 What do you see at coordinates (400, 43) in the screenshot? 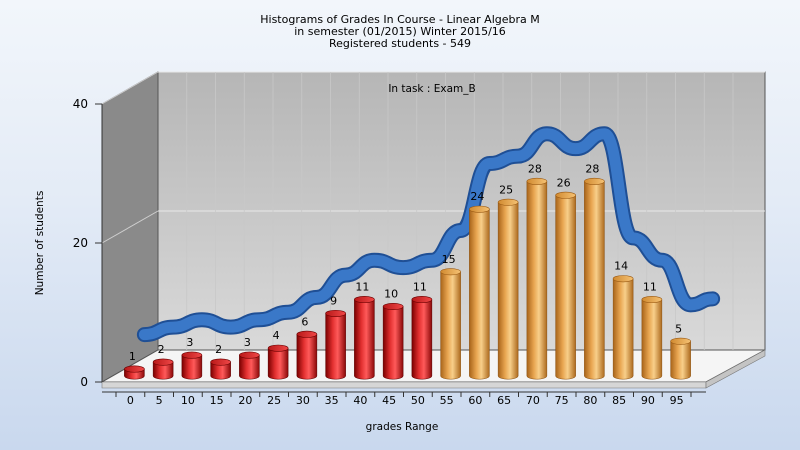
I see `chart-title-line-3: Registered students - 549` at bounding box center [400, 43].